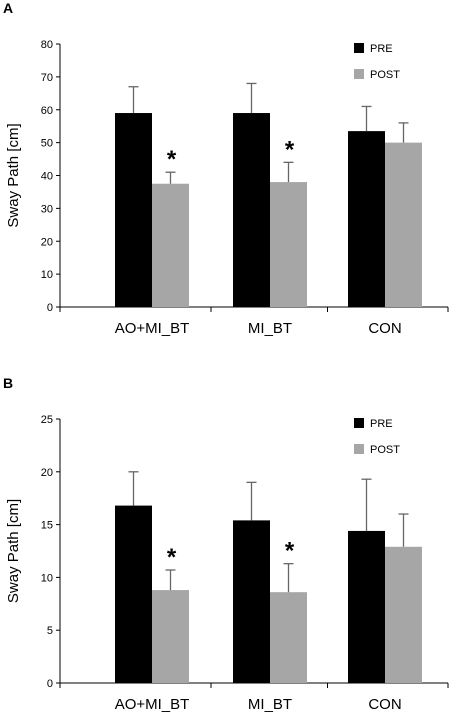 Image resolution: width=454 pixels, height=715 pixels. Describe the element at coordinates (8, 8) in the screenshot. I see `panel-label: A` at that location.